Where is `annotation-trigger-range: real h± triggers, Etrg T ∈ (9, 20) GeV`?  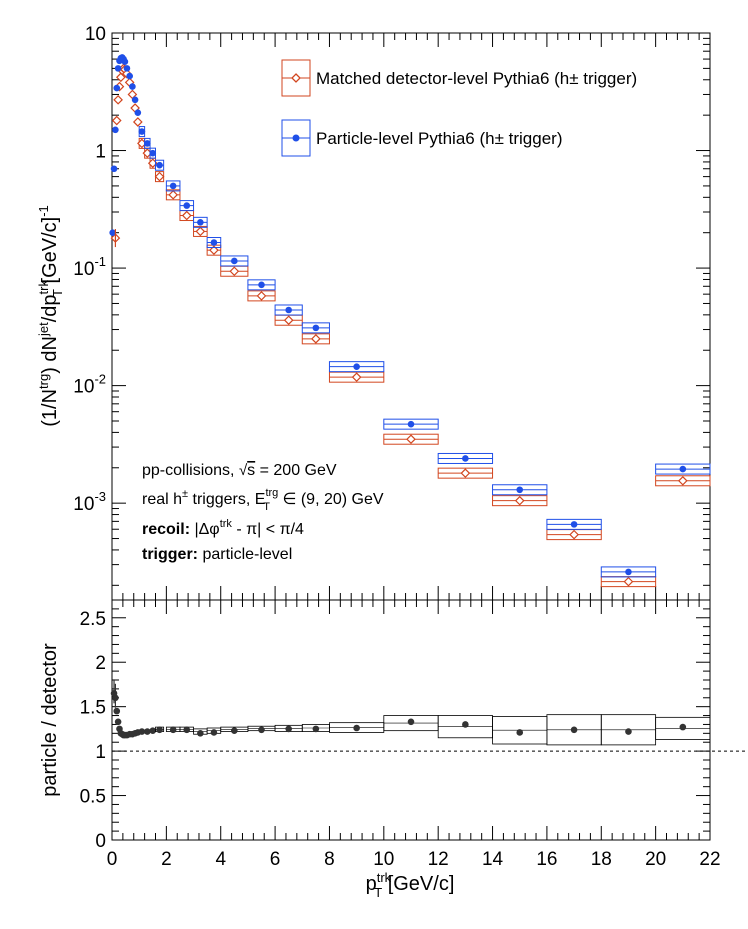 annotation-trigger-range: real h± triggers, Etrg T ∈ (9, 20) GeV is located at coordinates (263, 500).